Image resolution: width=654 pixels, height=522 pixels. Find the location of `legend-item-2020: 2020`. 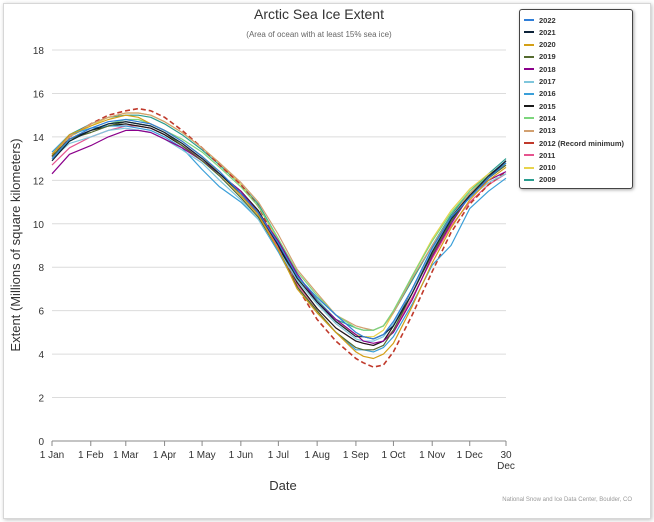

legend-item-2020: 2020 is located at coordinates (540, 45).